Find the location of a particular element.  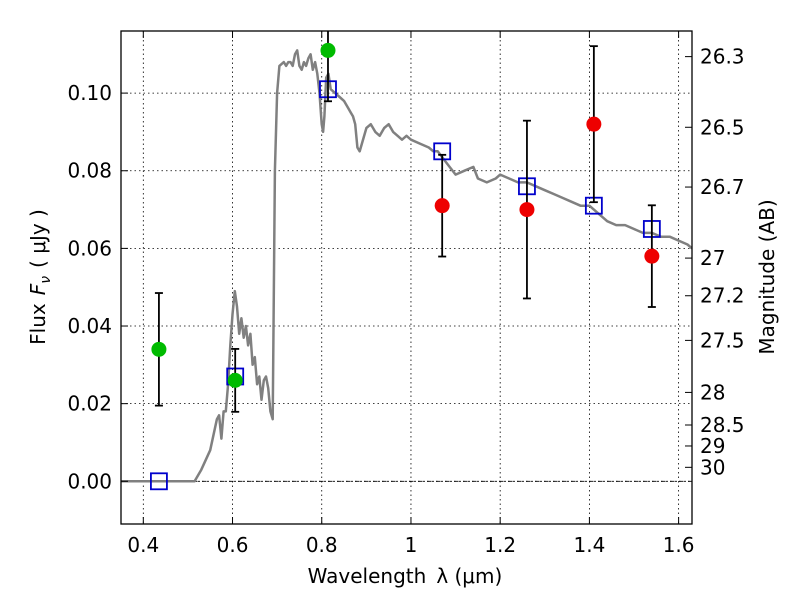

y-axis-title: Flux Fν ( μJy ) is located at coordinates (40, 277).